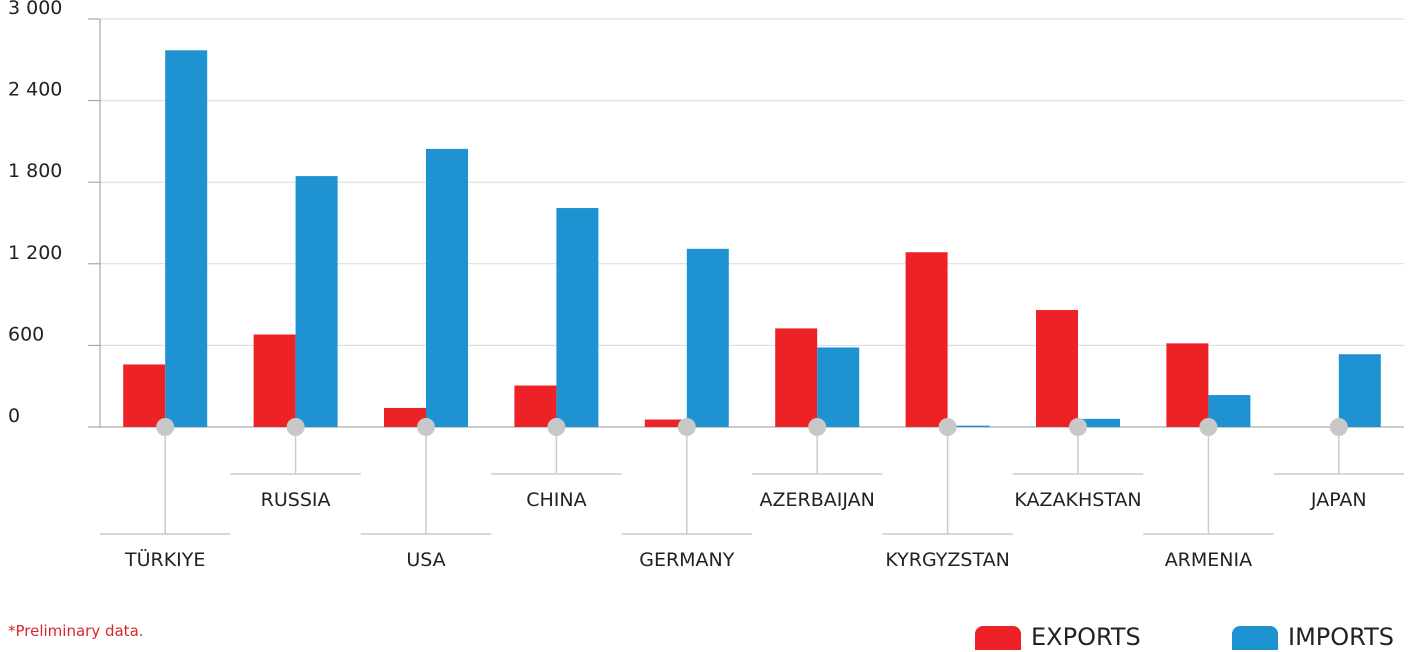 The width and height of the screenshot is (1413, 652). Describe the element at coordinates (947, 560) in the screenshot. I see `category-label: KYRGYZSTAN` at that location.